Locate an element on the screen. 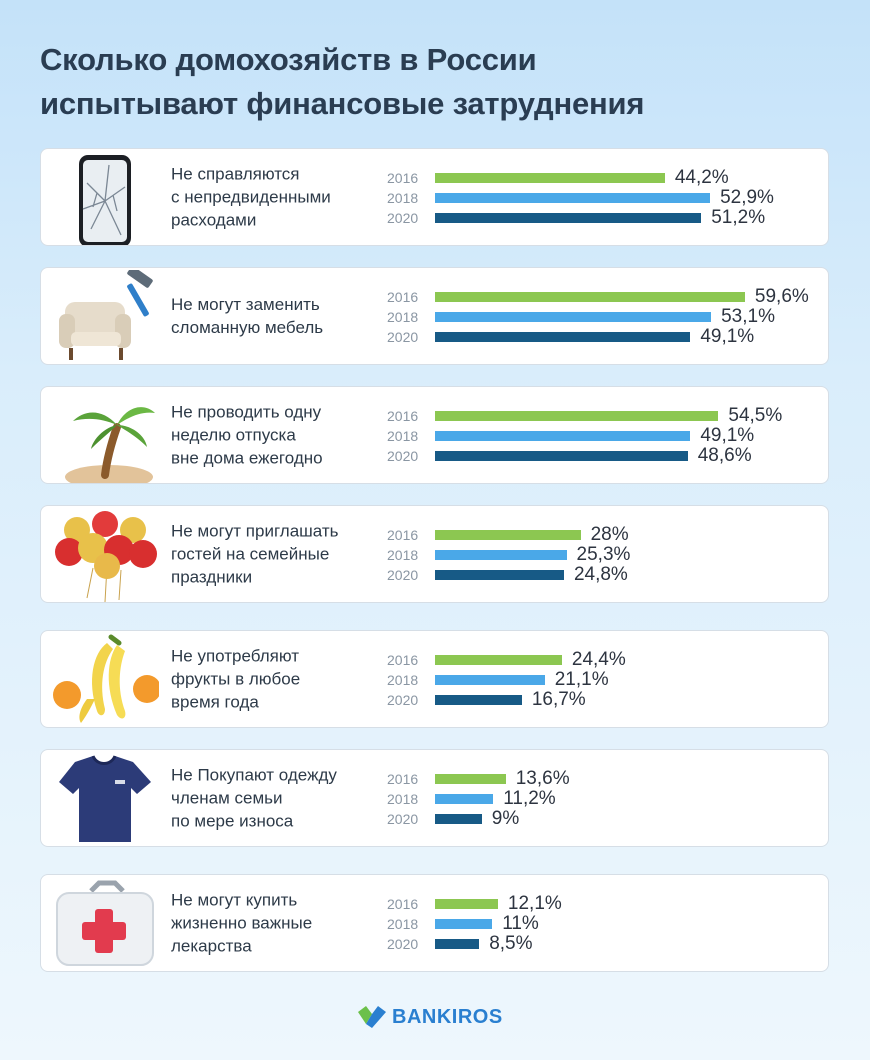 Image resolution: width=870 pixels, height=1060 pixels. bar-row: 2020 51,2% is located at coordinates (601, 217).